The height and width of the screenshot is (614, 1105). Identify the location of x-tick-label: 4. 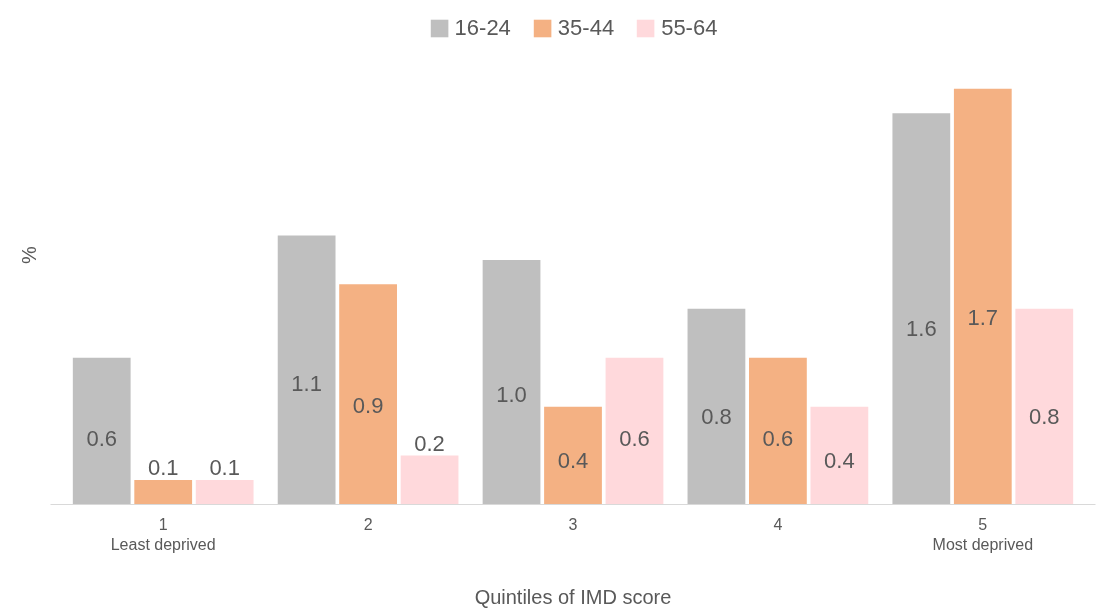
(778, 524).